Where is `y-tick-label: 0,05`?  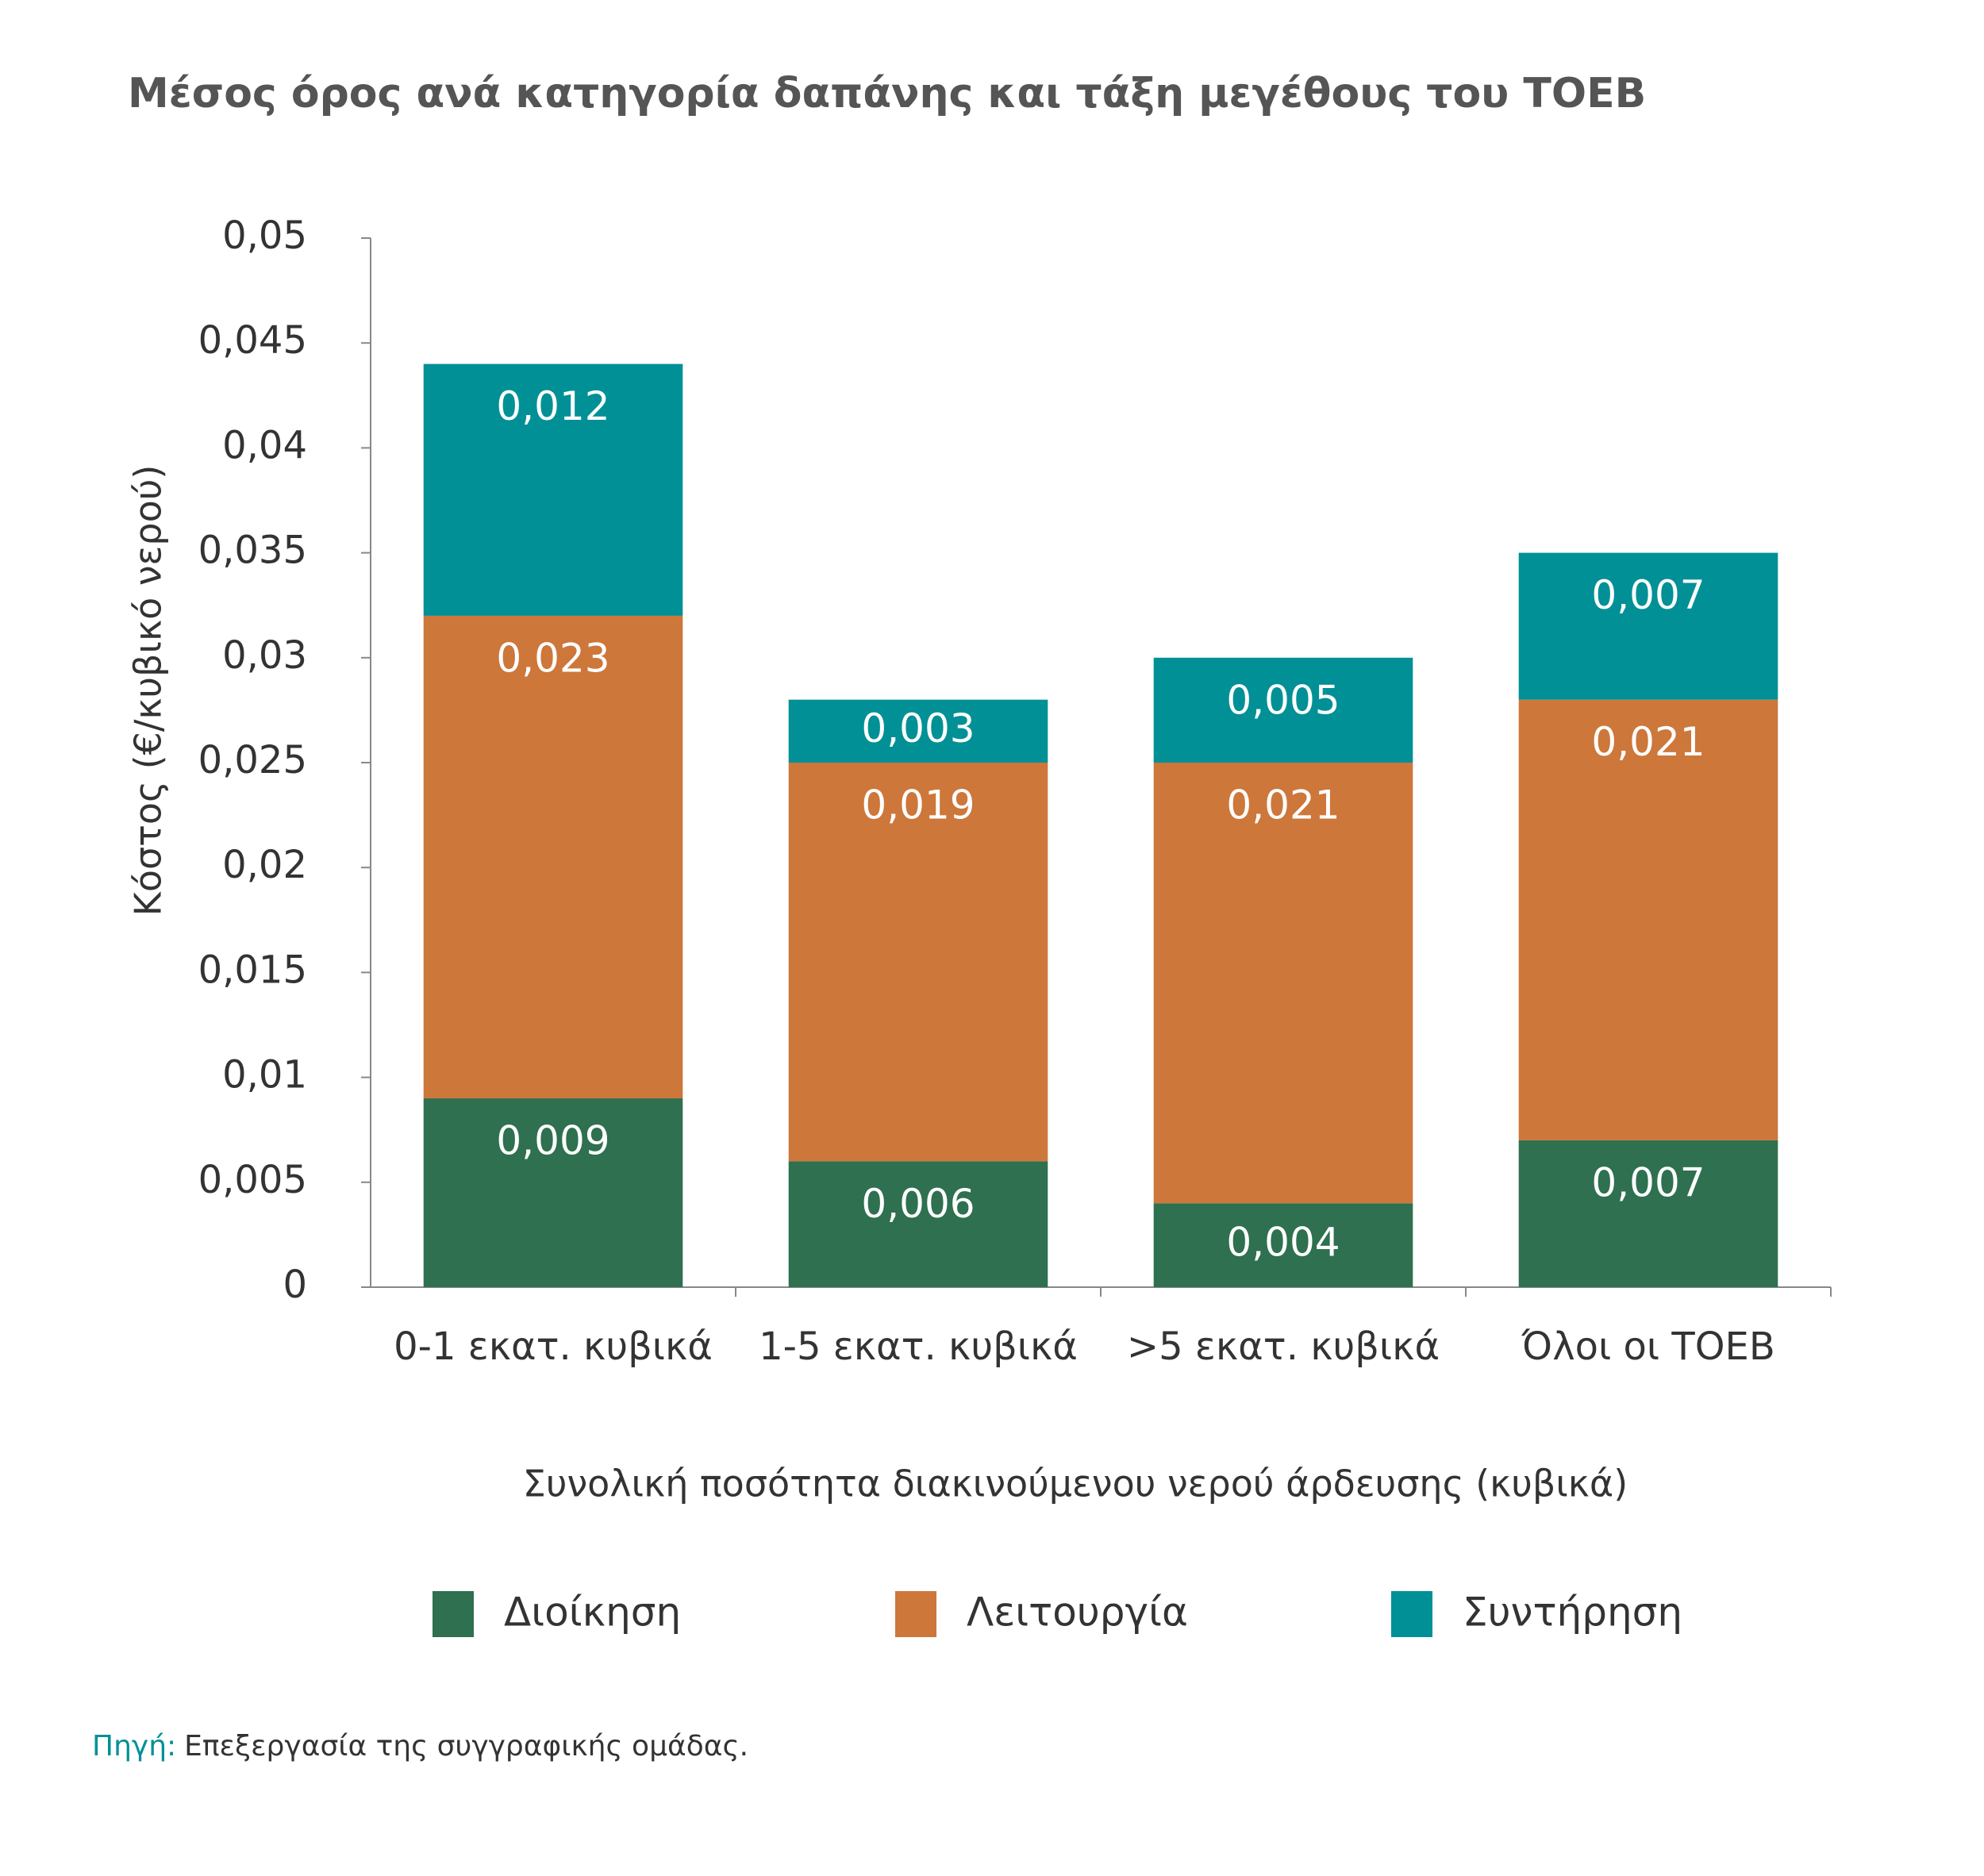
y-tick-label: 0,05 is located at coordinates (264, 235).